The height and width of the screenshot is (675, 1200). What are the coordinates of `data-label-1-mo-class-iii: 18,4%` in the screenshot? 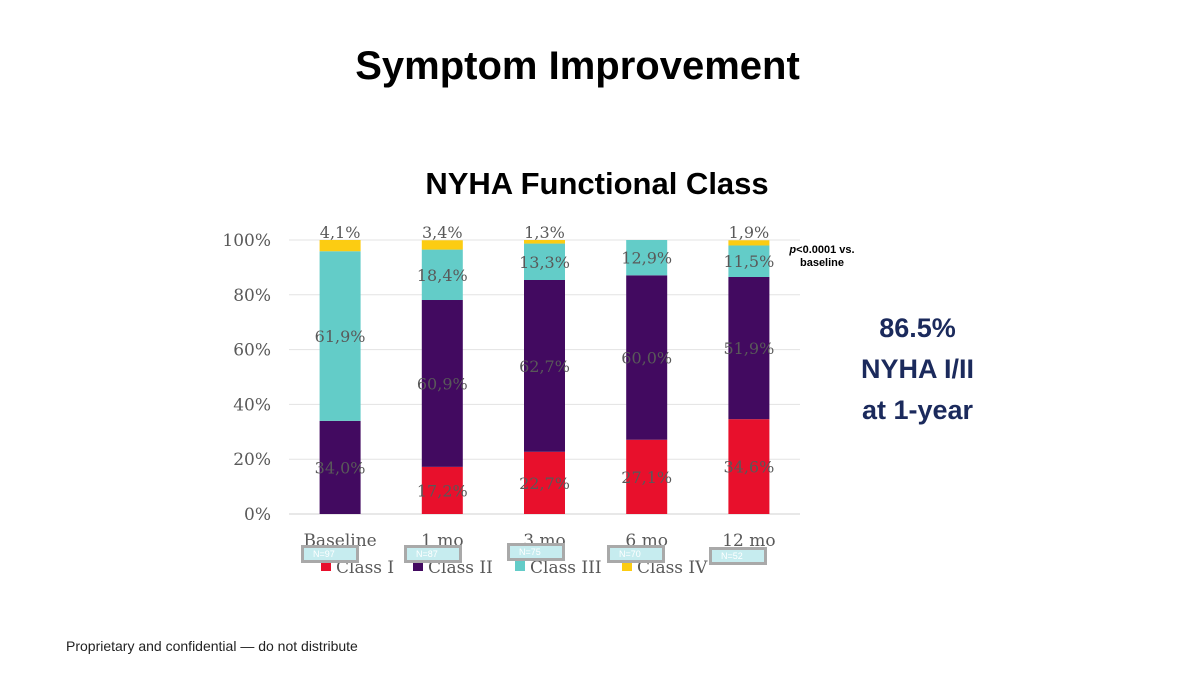 It's located at (442, 275).